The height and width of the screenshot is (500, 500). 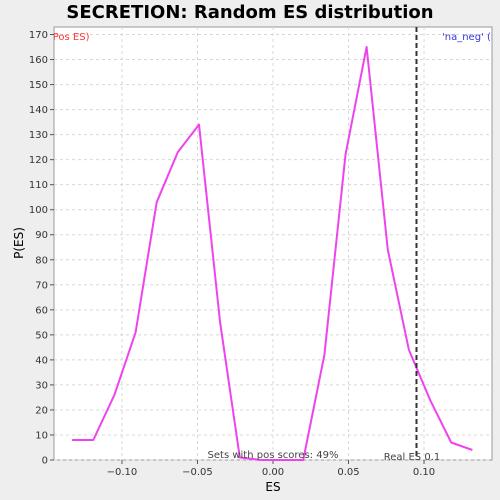 What do you see at coordinates (41, 310) in the screenshot?
I see `y-tick-label: 60` at bounding box center [41, 310].